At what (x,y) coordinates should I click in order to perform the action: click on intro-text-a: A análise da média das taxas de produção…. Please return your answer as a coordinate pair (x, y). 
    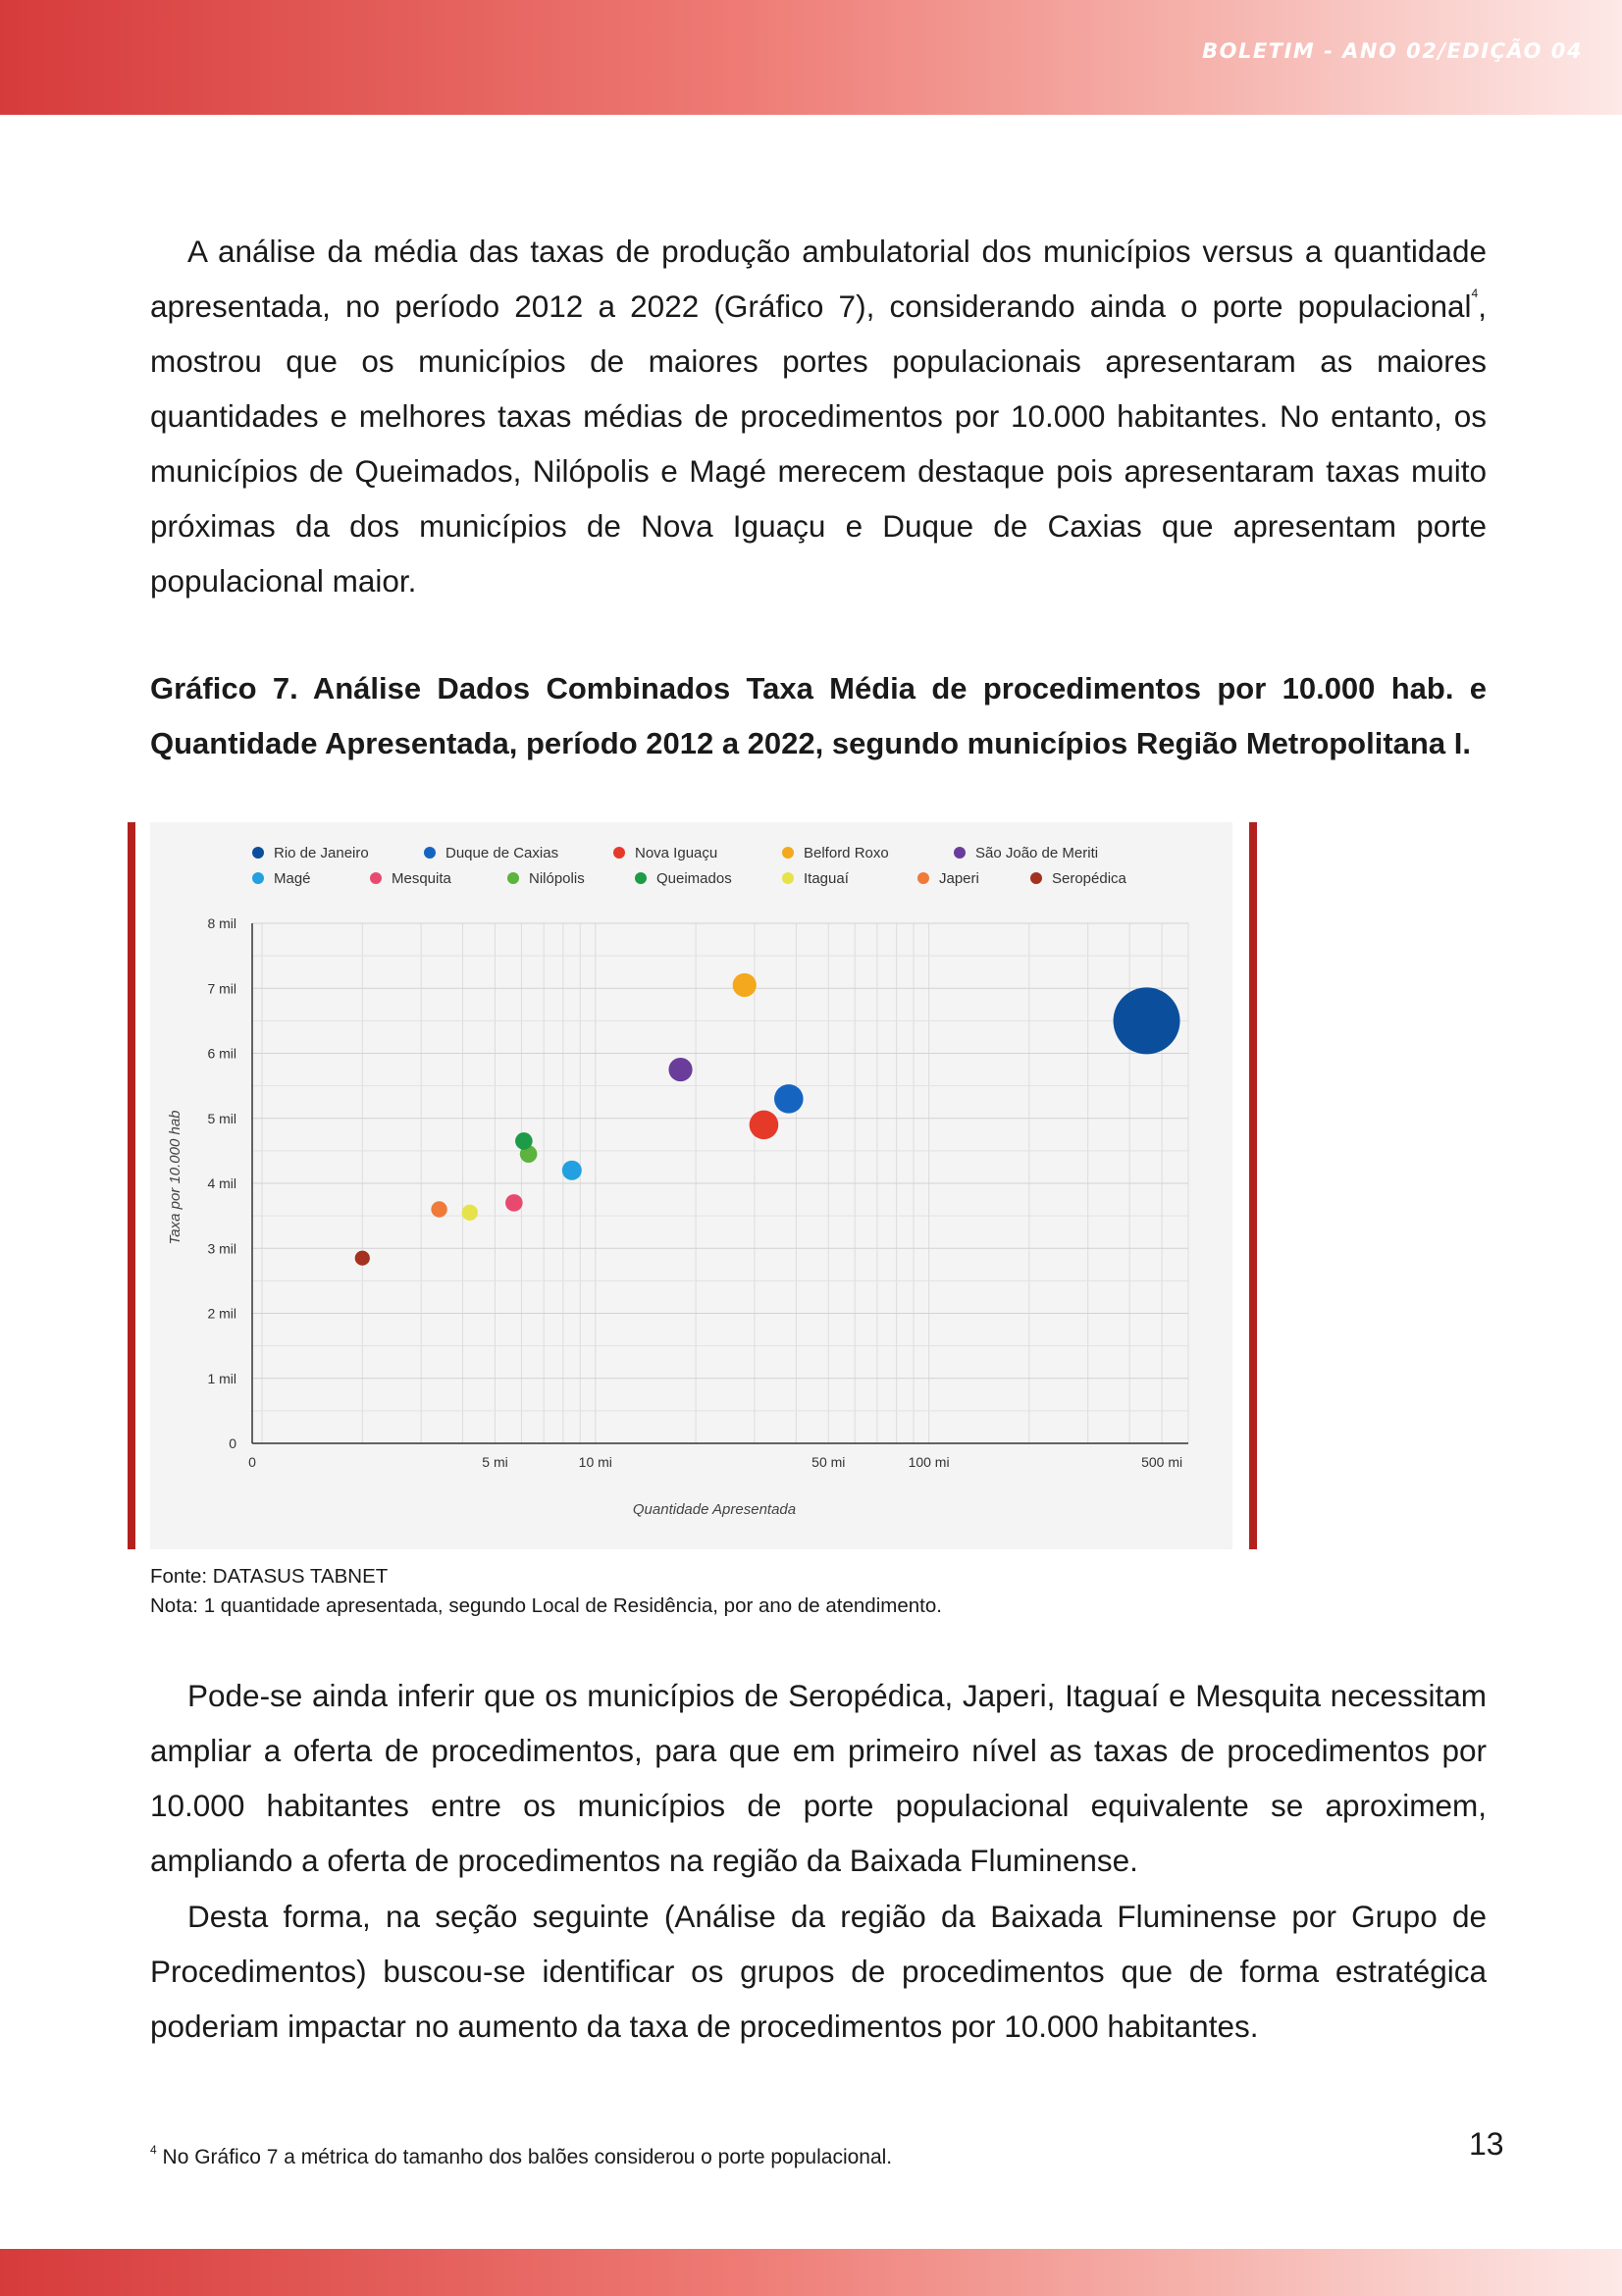
    Looking at the image, I should click on (818, 279).